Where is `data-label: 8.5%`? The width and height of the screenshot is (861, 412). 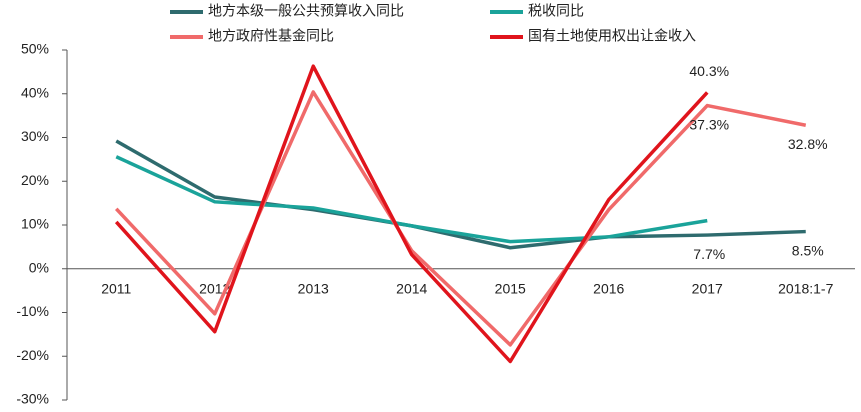 data-label: 8.5% is located at coordinates (808, 250).